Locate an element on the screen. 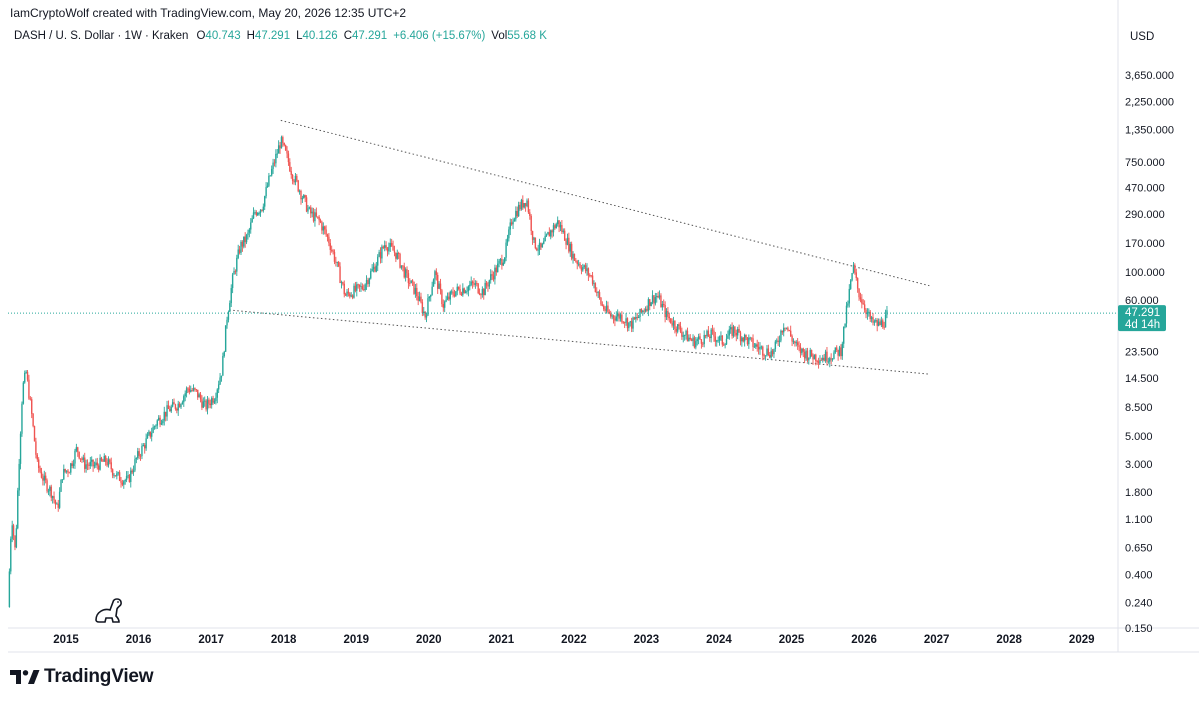  currency-label: USD is located at coordinates (1142, 37).